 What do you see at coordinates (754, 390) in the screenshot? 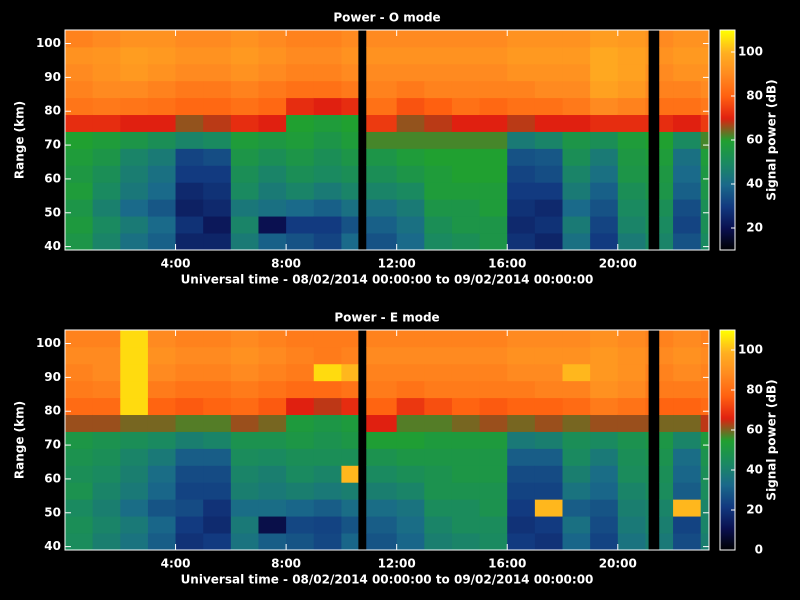
I see `colorbar-tick-label: 80` at bounding box center [754, 390].